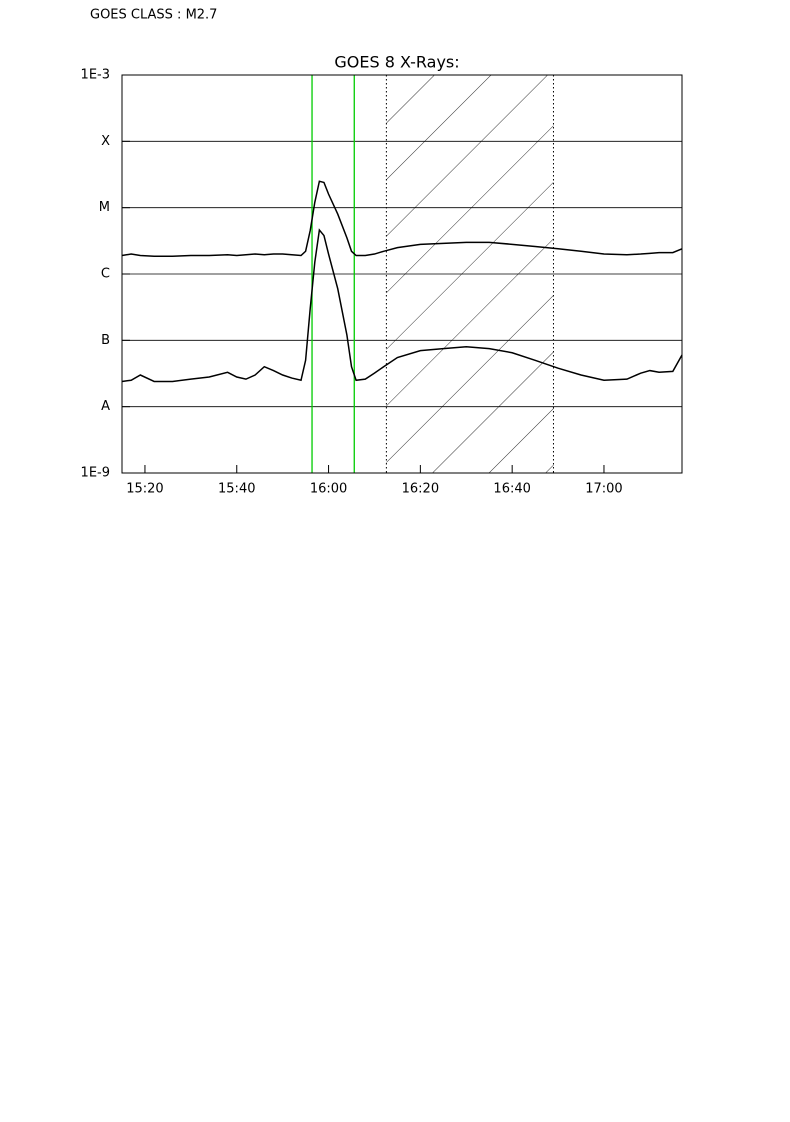 This screenshot has width=790, height=1122. Describe the element at coordinates (511, 489) in the screenshot. I see `x-tick-label: 16:40` at that location.